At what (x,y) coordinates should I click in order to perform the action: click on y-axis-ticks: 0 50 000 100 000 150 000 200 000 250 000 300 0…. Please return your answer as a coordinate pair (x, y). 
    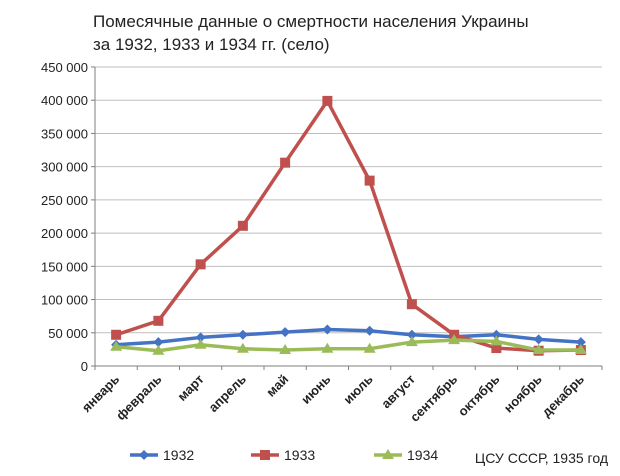
    Looking at the image, I should click on (68, 217).